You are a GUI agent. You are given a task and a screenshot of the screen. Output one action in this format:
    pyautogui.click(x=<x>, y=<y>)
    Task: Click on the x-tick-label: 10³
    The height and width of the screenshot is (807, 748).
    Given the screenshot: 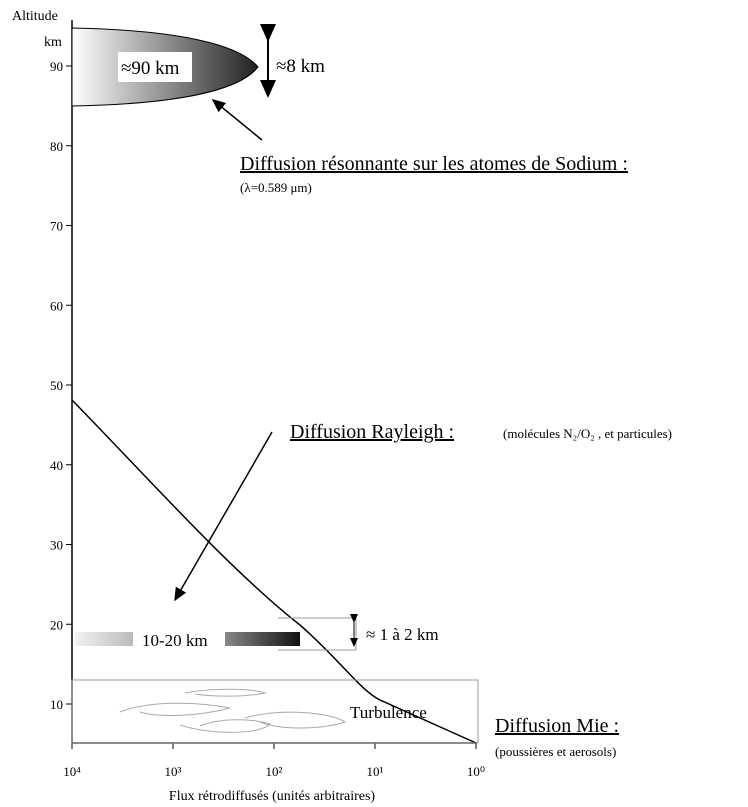 What is the action you would take?
    pyautogui.click(x=173, y=771)
    